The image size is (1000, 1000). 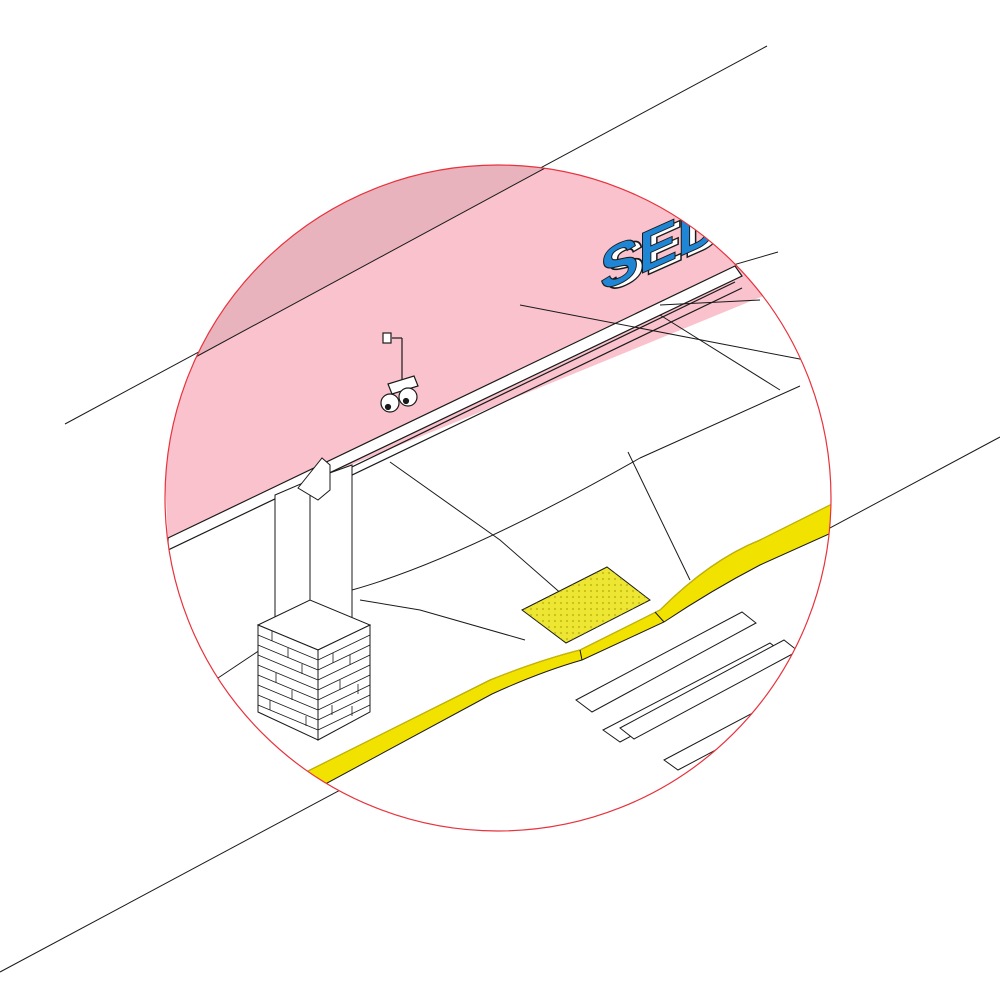 I want to click on security-camera-icon, so click(x=399, y=372).